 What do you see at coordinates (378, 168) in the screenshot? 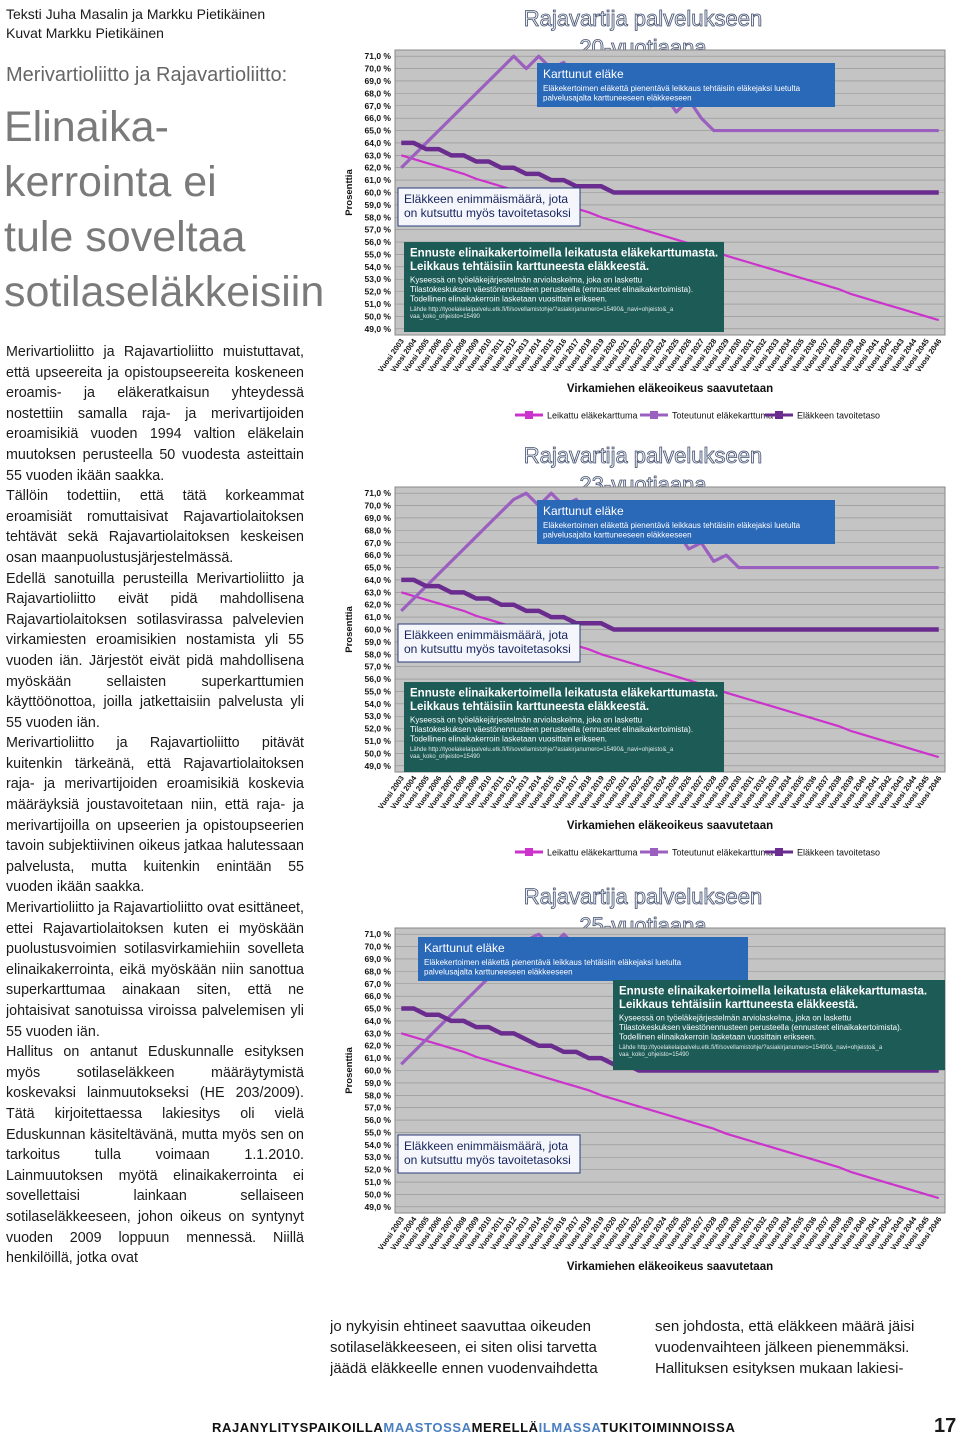
I see `y-tick-label: 62,0 %` at bounding box center [378, 168].